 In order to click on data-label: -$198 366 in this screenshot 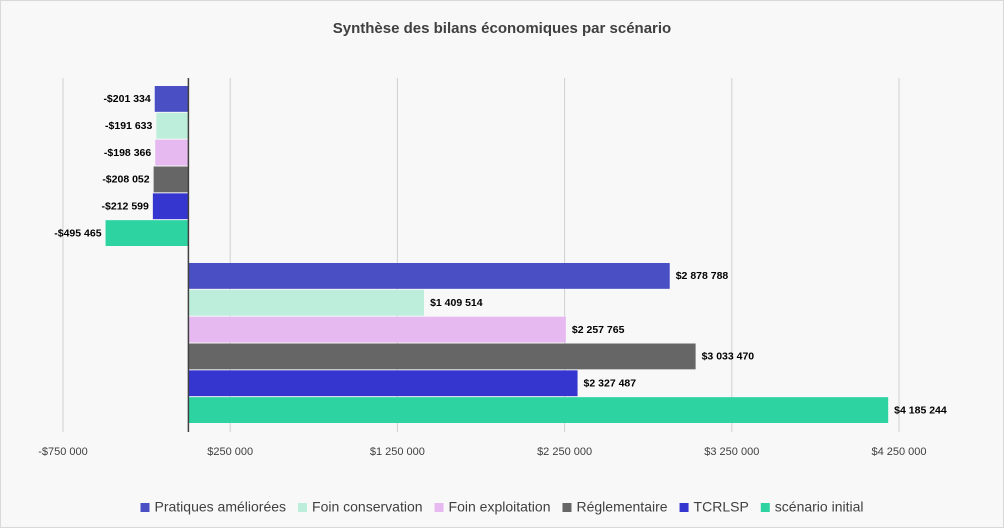, I will do `click(127, 153)`.